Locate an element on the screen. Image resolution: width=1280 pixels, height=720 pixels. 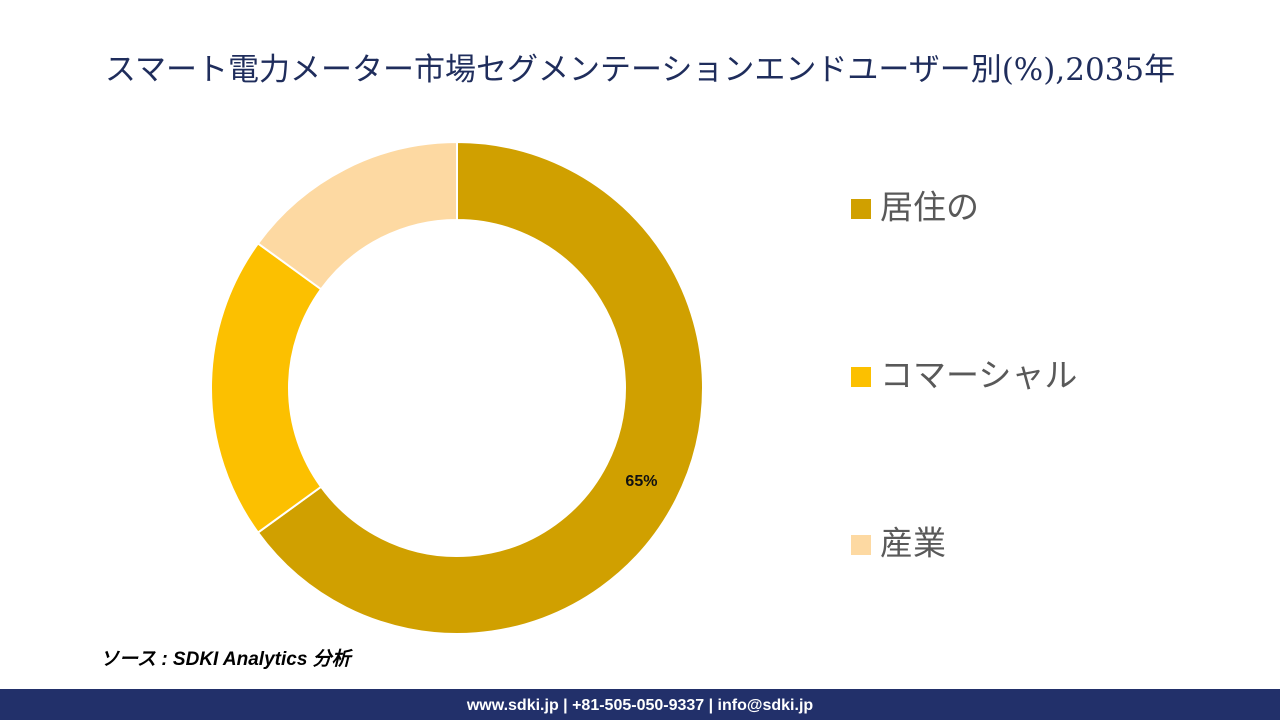
chart-title: スマート電力メーター市場セグメンテーションエンドユーザー別(%),2035年 is located at coordinates (640, 70).